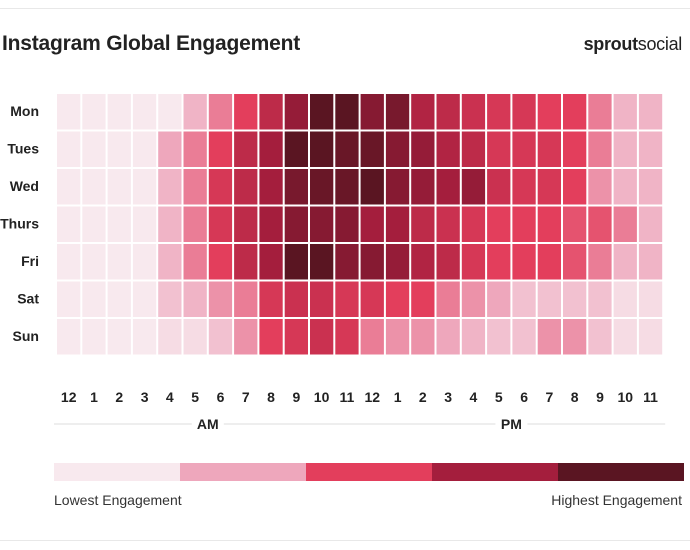 Image resolution: width=690 pixels, height=550 pixels. What do you see at coordinates (474, 397) in the screenshot?
I see `hour-label: 4` at bounding box center [474, 397].